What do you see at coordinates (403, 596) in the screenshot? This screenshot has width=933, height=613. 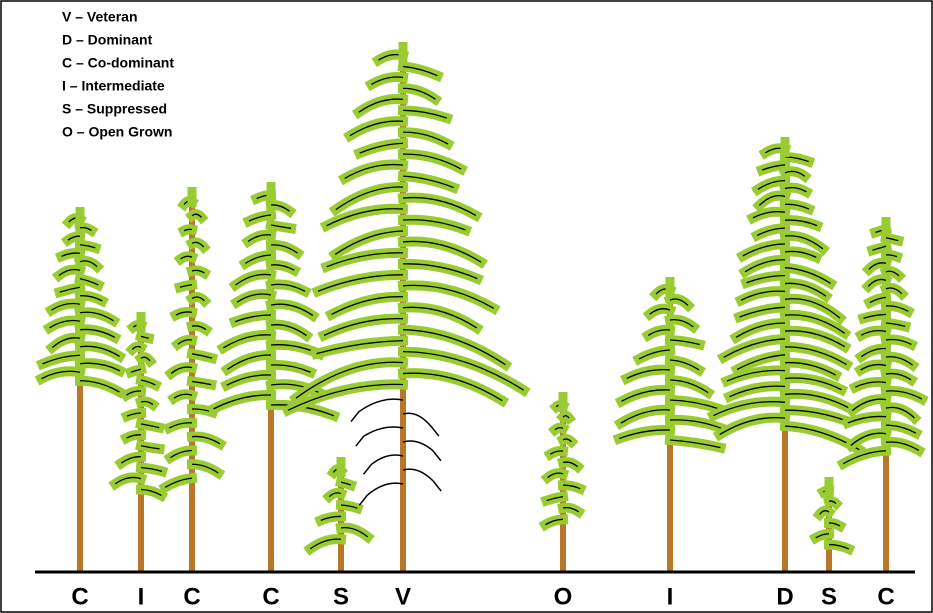 I see `tree-class-label: V` at bounding box center [403, 596].